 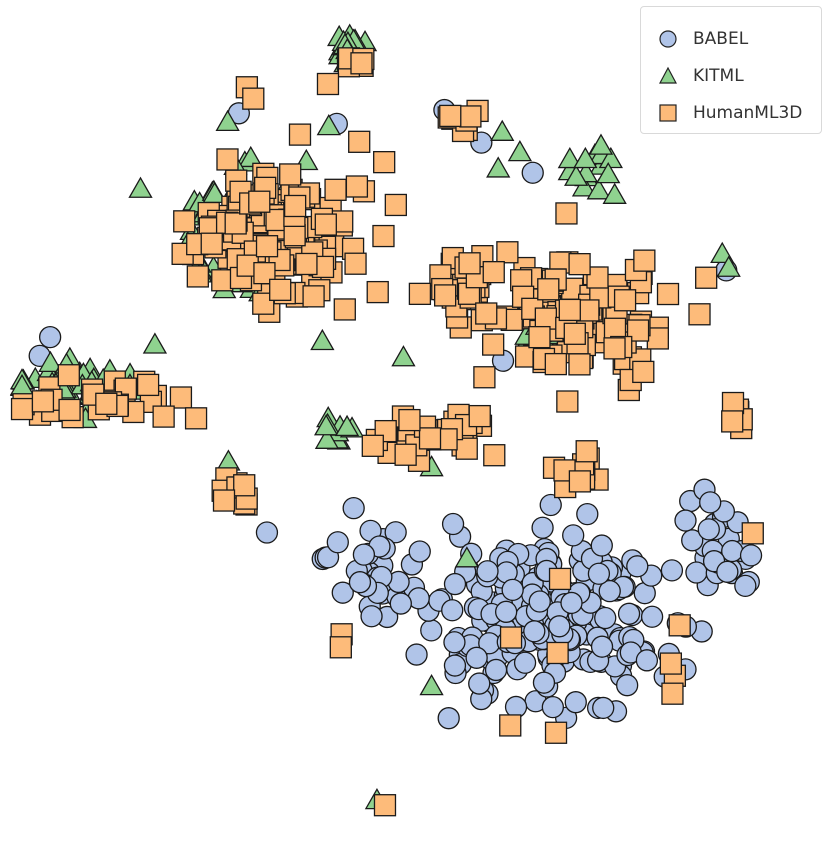 What do you see at coordinates (718, 76) in the screenshot?
I see `legend-label-kitml: KITML` at bounding box center [718, 76].